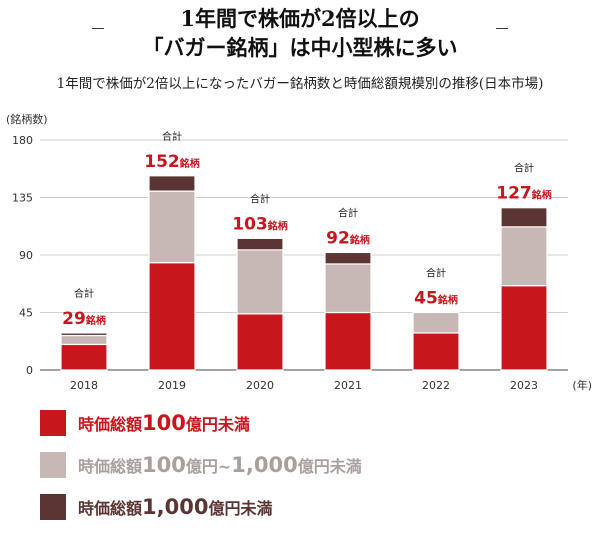  I want to click on chart-subtitle: 1年間で株価が2倍以上になったバガー銘柄数と時価総額規模別の推移(日本市場), so click(300, 84).